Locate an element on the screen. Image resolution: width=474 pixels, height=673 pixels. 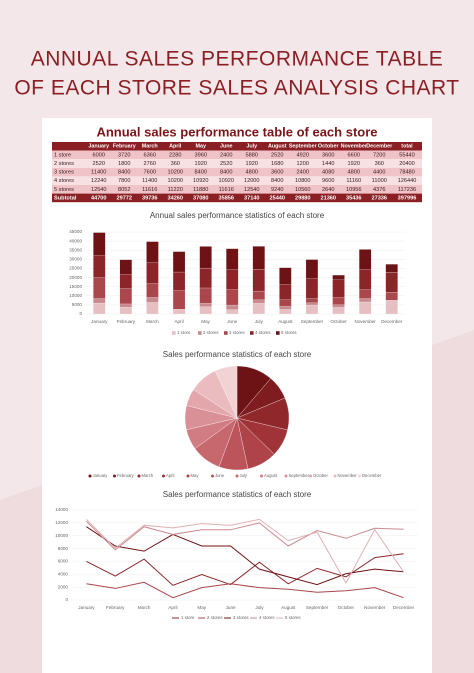
table-cell: 3960 is located at coordinates (201, 155).